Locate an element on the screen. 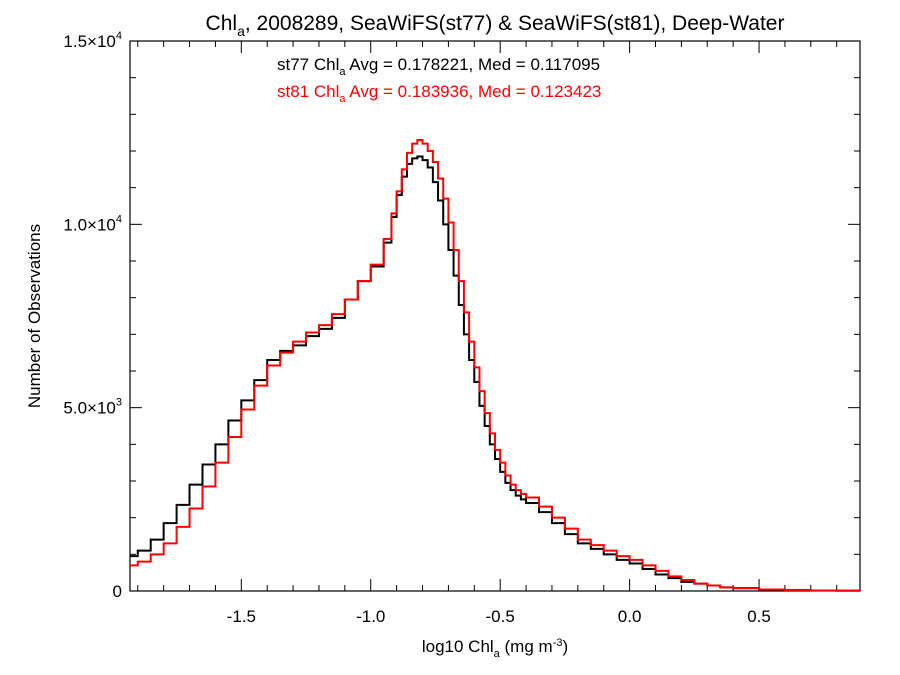  y-tick-label: 0 is located at coordinates (117, 591).